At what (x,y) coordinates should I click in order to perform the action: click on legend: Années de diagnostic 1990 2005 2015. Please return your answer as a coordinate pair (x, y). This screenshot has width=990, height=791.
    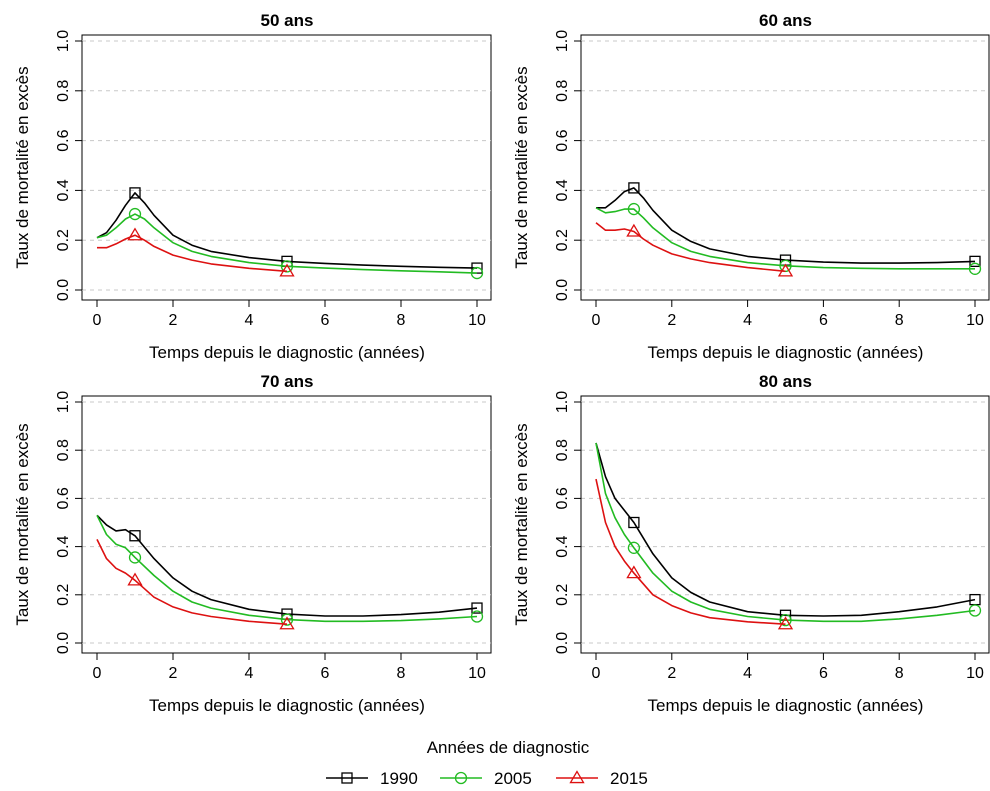
    Looking at the image, I should click on (487, 763).